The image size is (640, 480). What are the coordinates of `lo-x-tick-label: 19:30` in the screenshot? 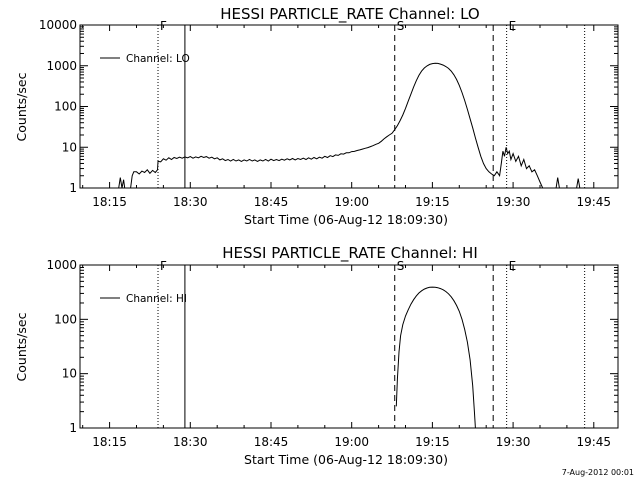 It's located at (513, 202).